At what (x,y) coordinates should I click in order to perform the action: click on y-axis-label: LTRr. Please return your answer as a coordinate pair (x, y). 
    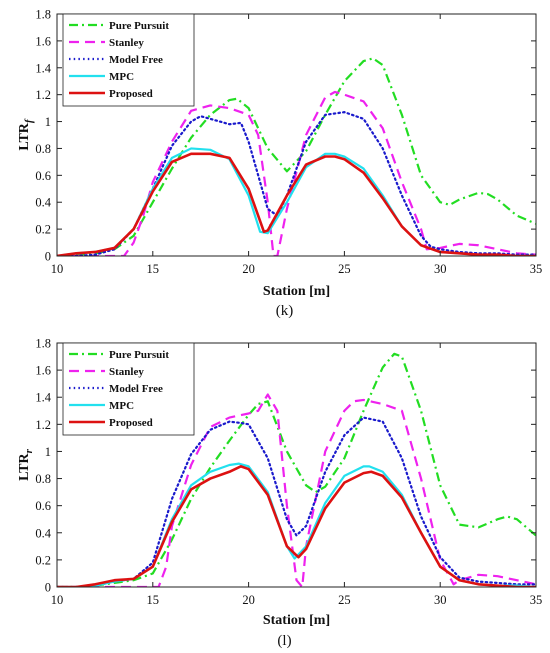
    Looking at the image, I should click on (26, 464).